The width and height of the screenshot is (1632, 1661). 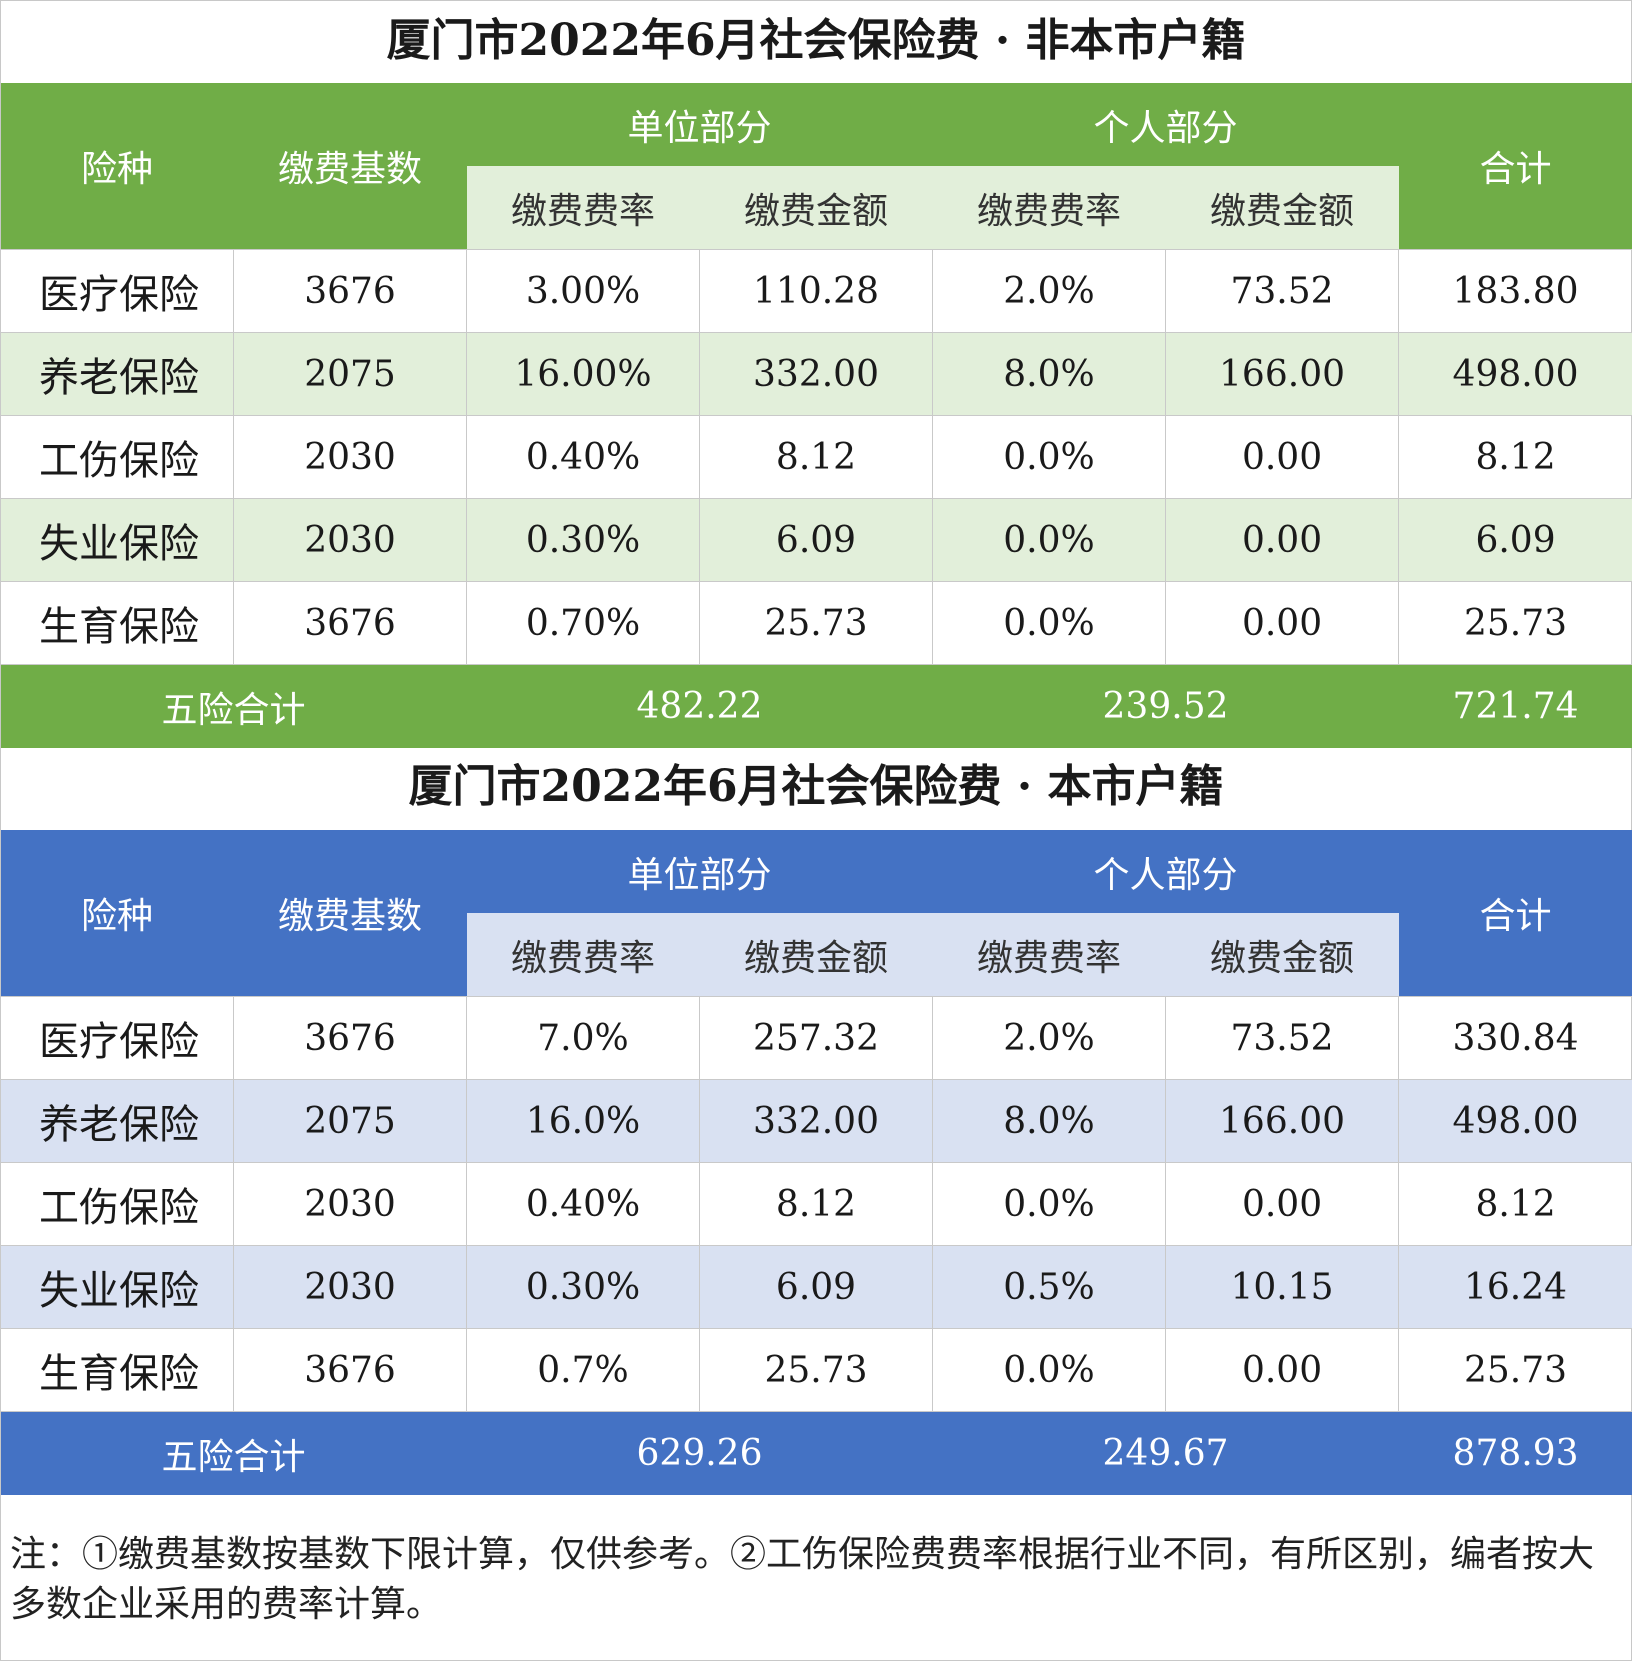 What do you see at coordinates (1049, 1121) in the screenshot?
I see `personal-rate-value: 8.0%` at bounding box center [1049, 1121].